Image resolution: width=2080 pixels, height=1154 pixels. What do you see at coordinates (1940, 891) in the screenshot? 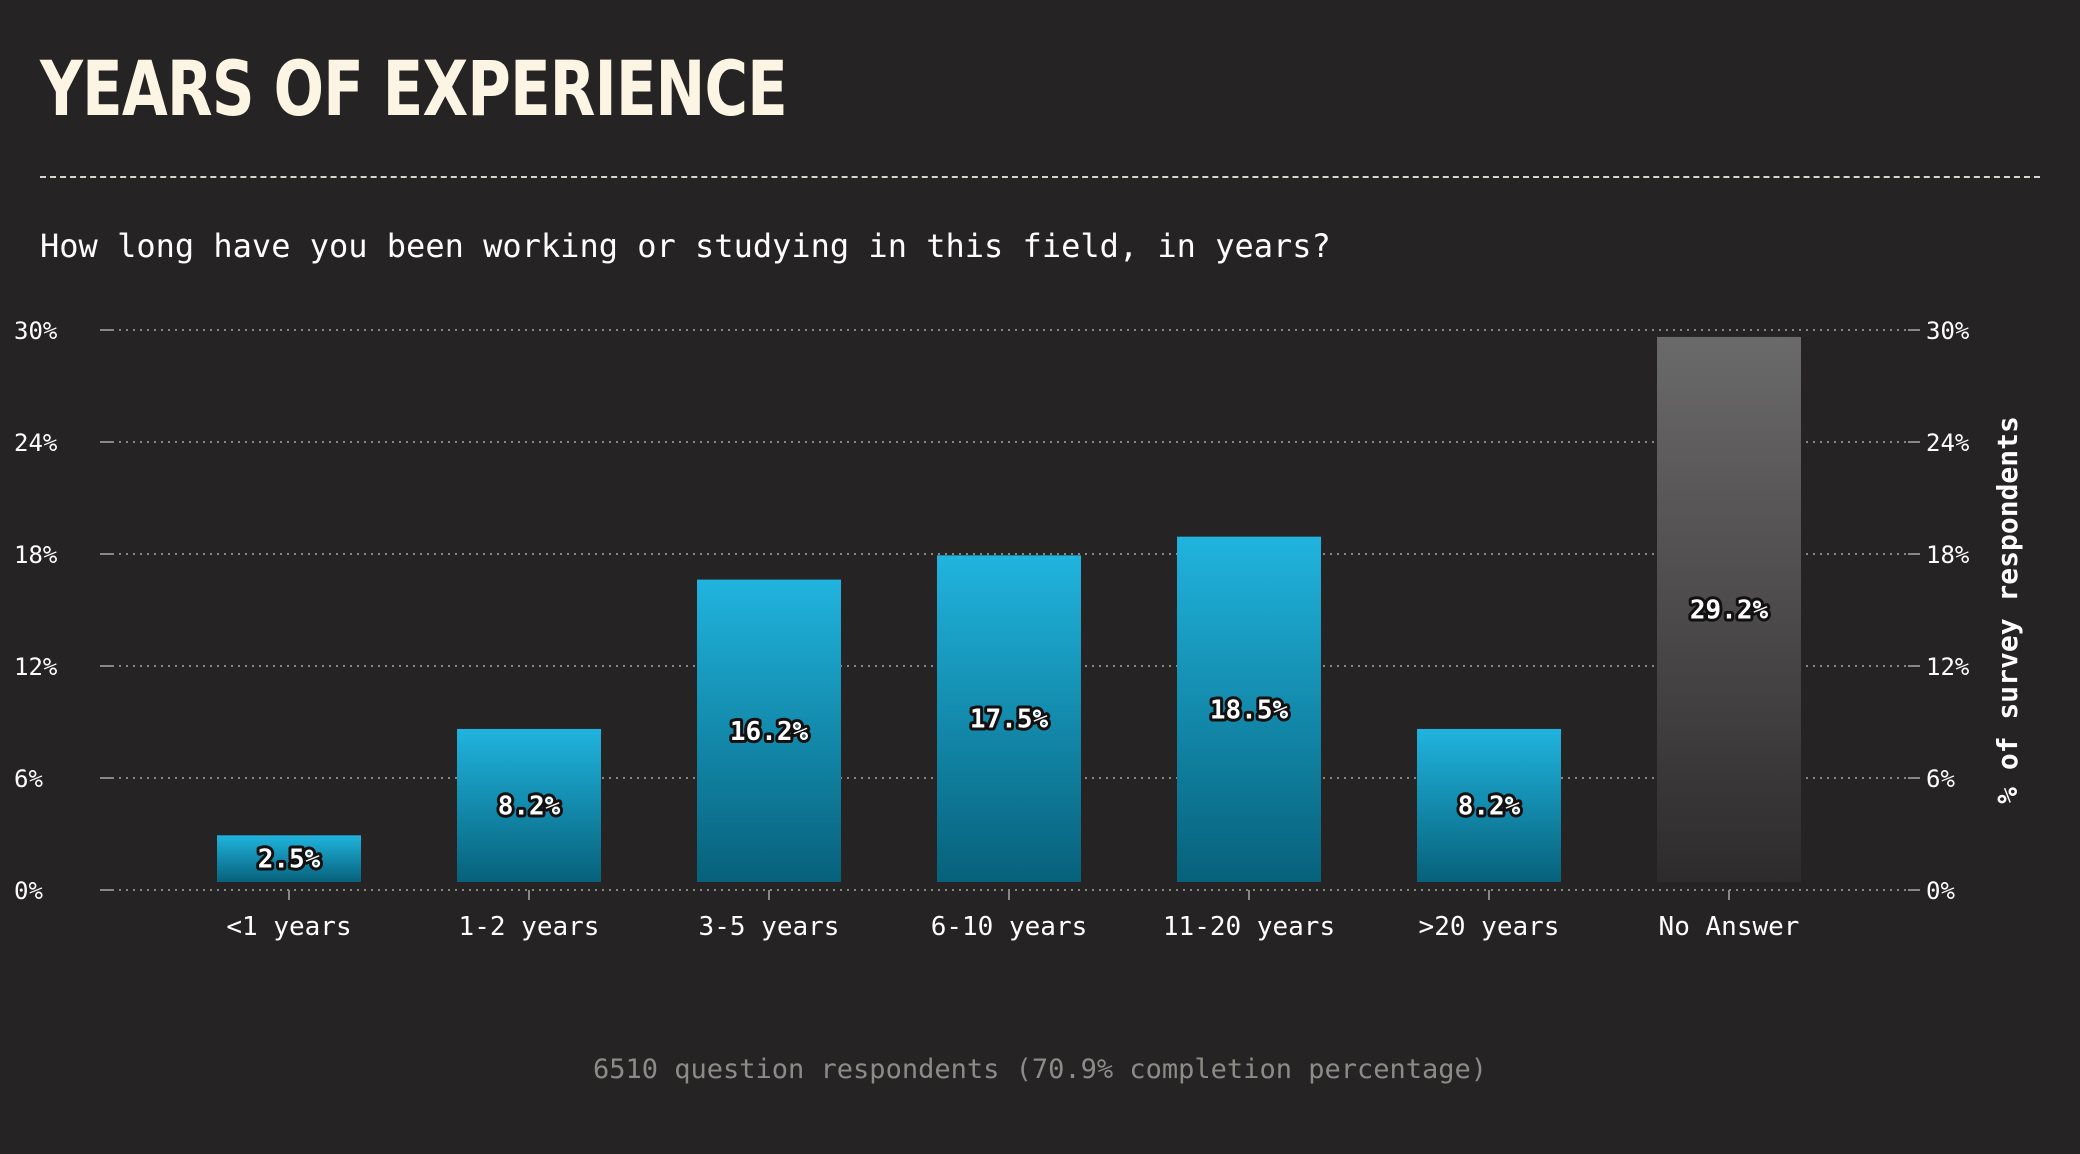
I see `y-tick-label-right: 0%` at bounding box center [1940, 891].